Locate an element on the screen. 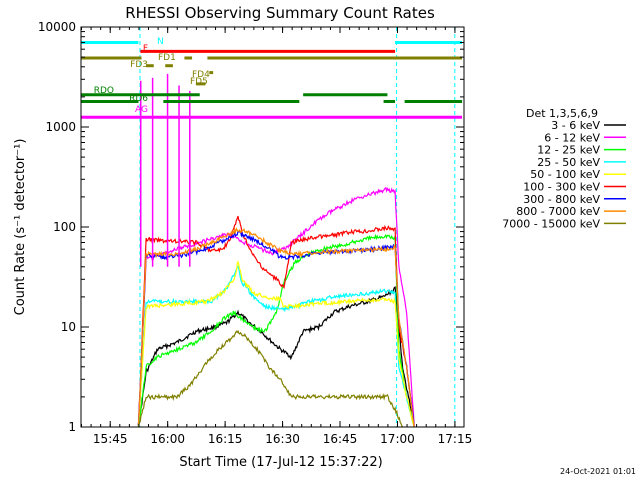 The width and height of the screenshot is (640, 480). legend-entry-label: 3 - 6 keV is located at coordinates (575, 125).